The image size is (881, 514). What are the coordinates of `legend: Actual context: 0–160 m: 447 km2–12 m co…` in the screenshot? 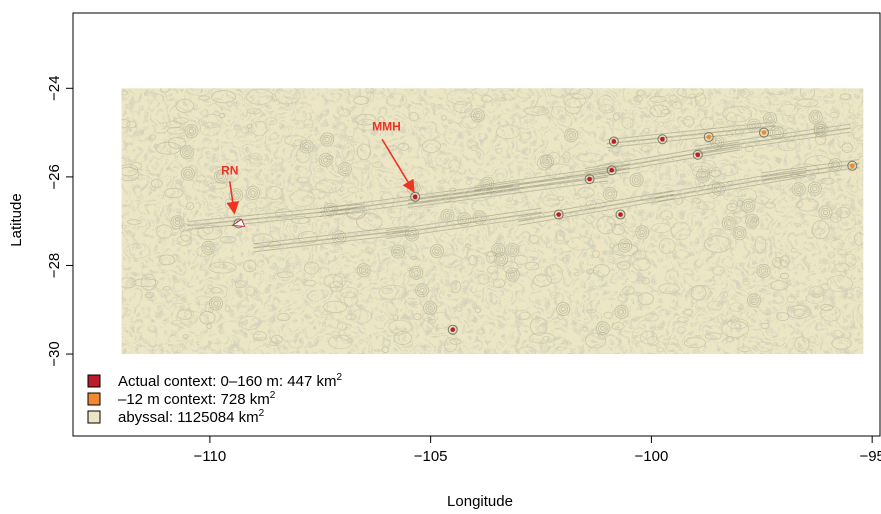 It's located at (214, 399).